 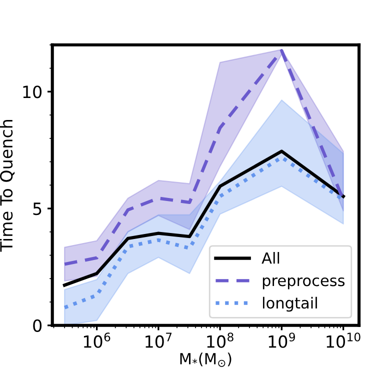 I want to click on legend-label: preprocess, so click(x=303, y=283).